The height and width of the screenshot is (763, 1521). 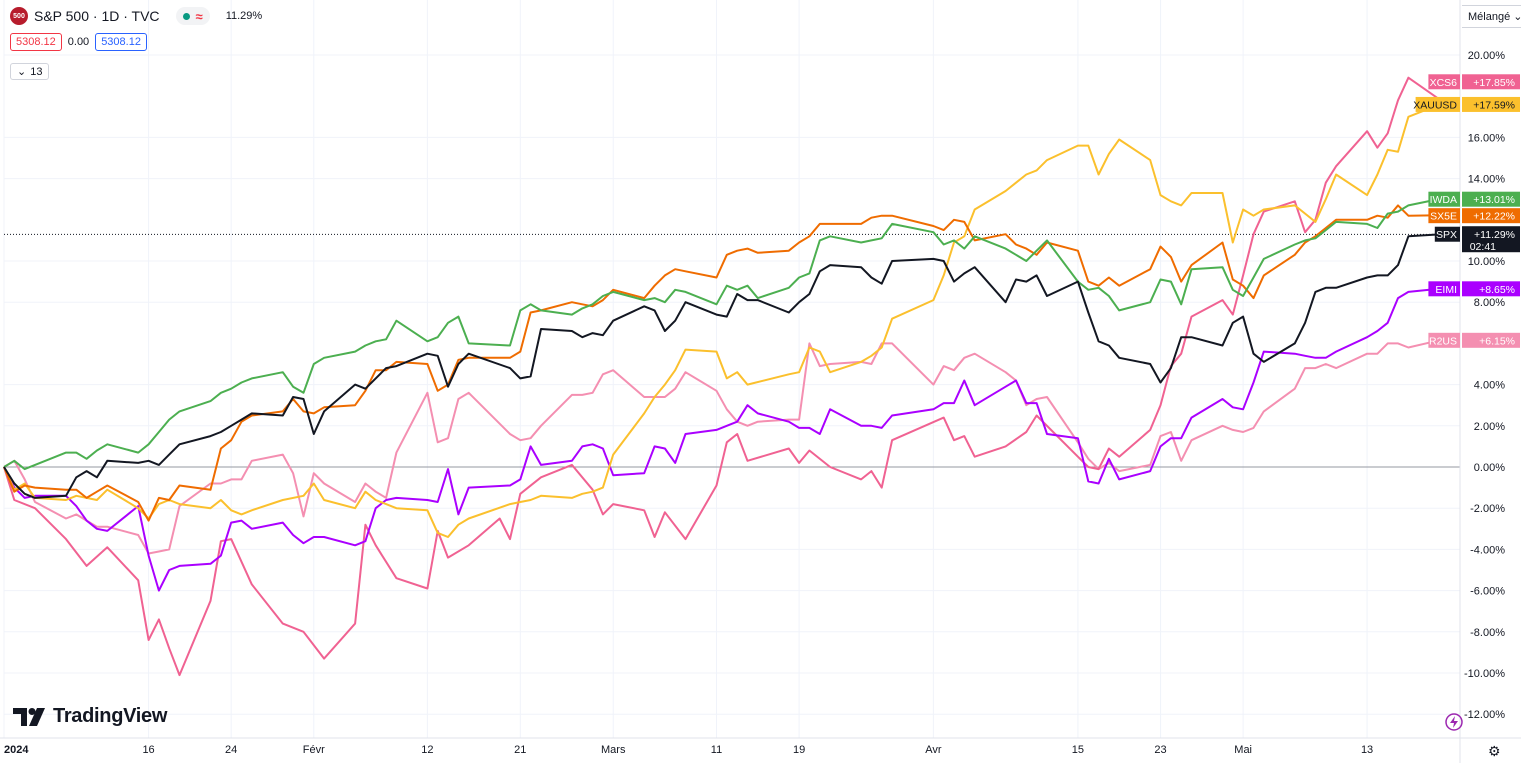 I want to click on x-tick-label: Avr, so click(x=933, y=750).